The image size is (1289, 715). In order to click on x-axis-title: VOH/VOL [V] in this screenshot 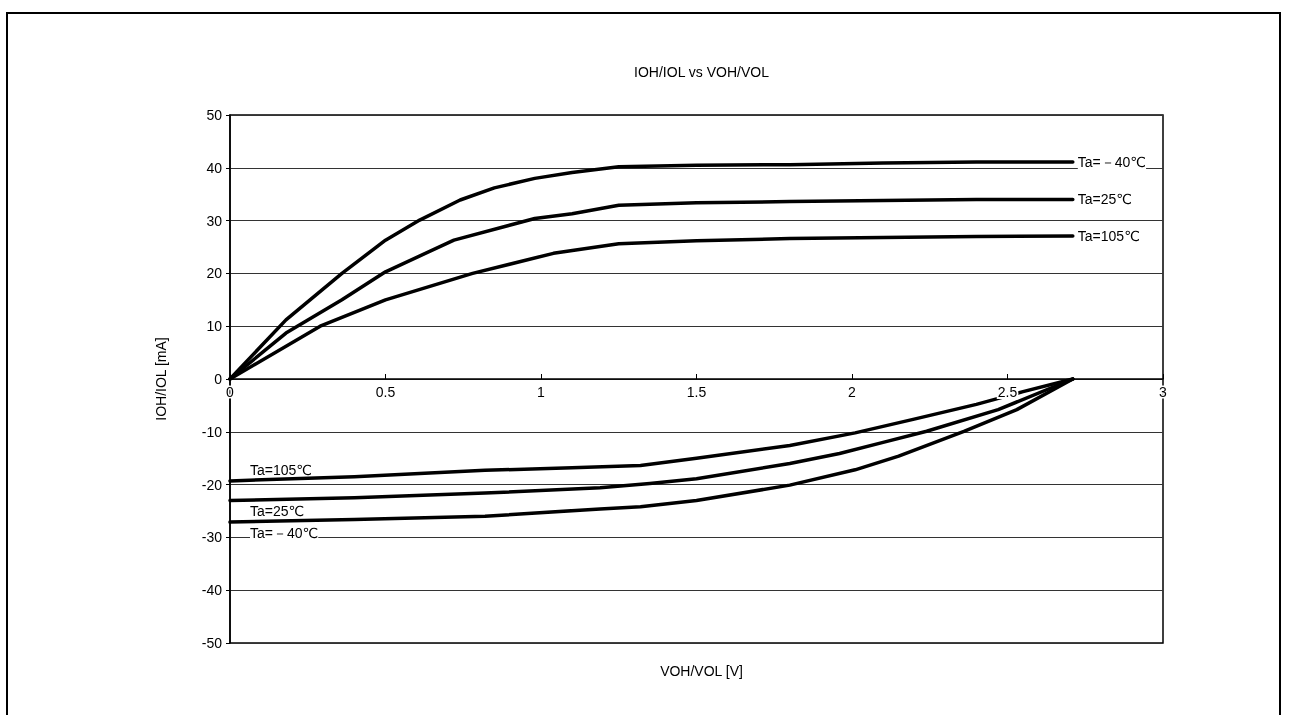, I will do `click(701, 671)`.